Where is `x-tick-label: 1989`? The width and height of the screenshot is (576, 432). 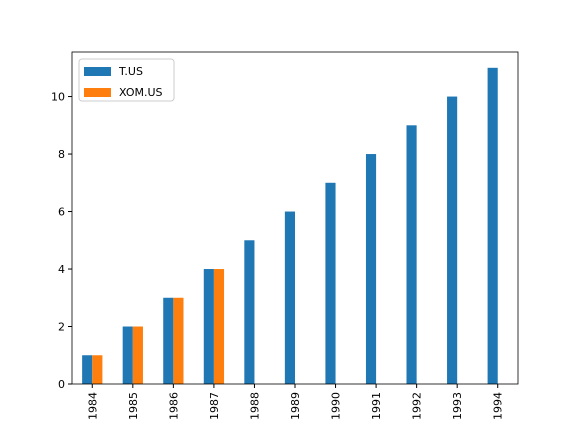
x-tick-label: 1989 is located at coordinates (295, 406).